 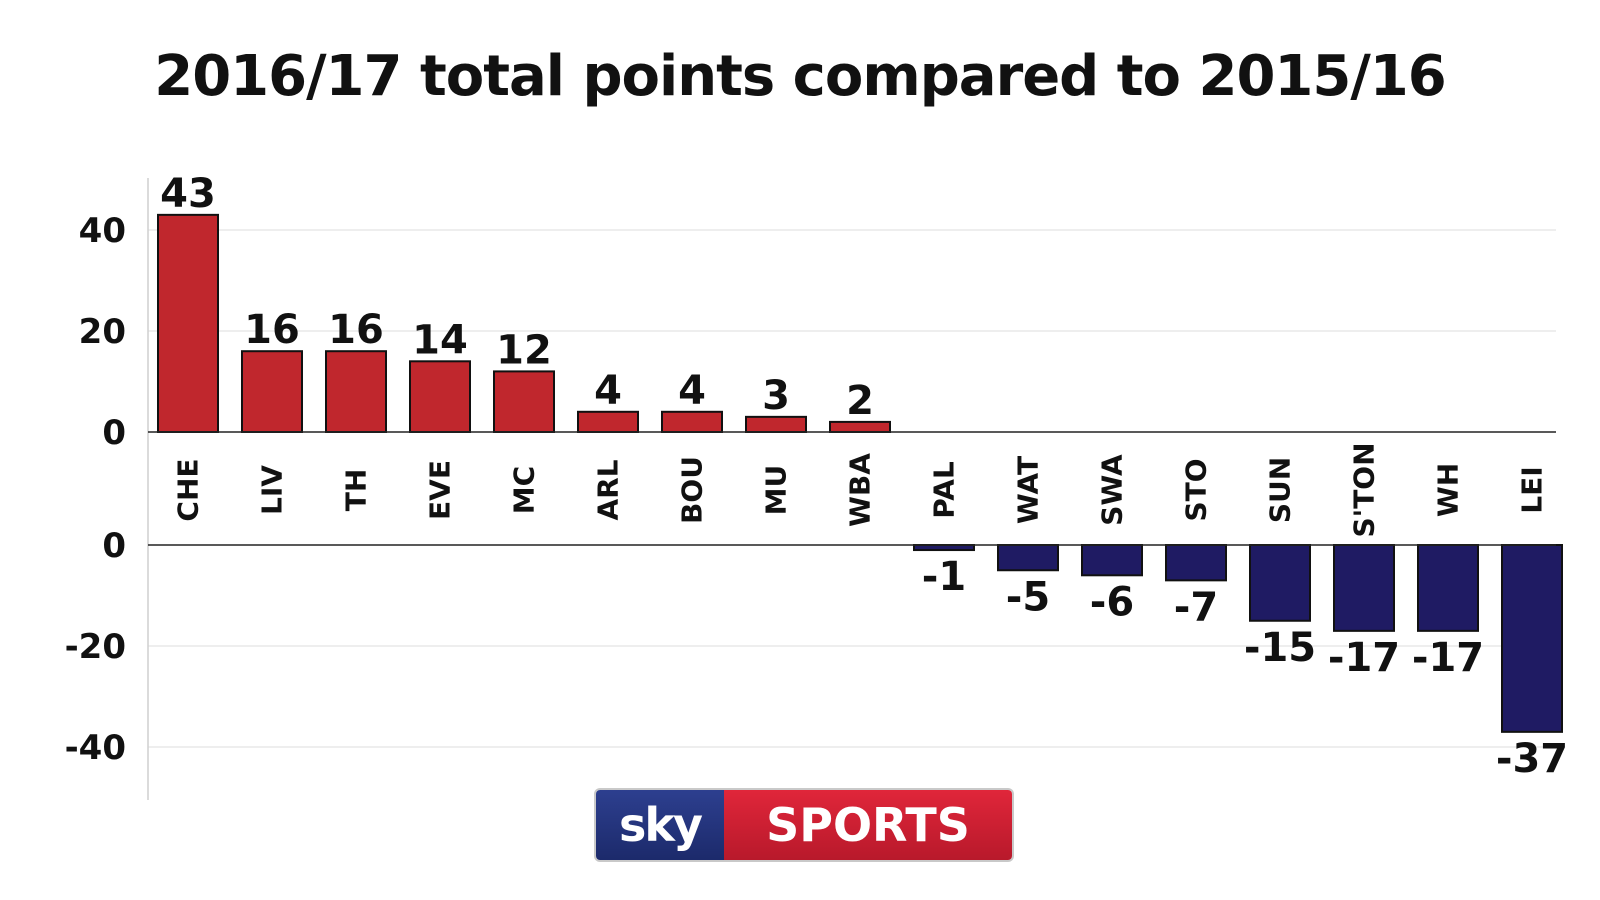 I want to click on bar-MC, so click(x=524, y=401).